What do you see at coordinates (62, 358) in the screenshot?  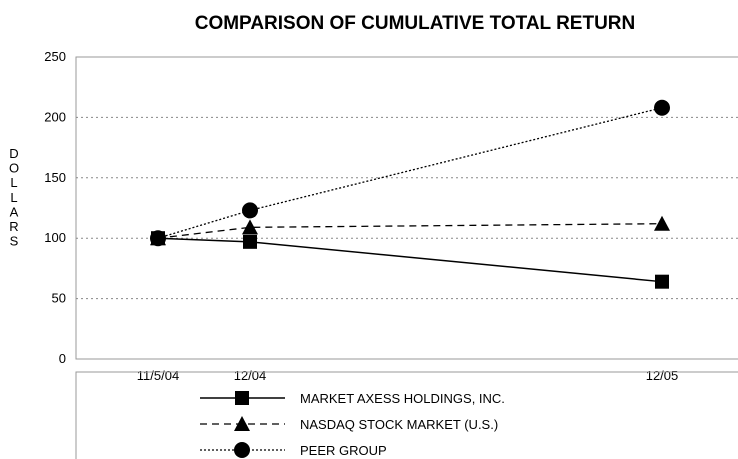 I see `y-tick-label: 0` at bounding box center [62, 358].